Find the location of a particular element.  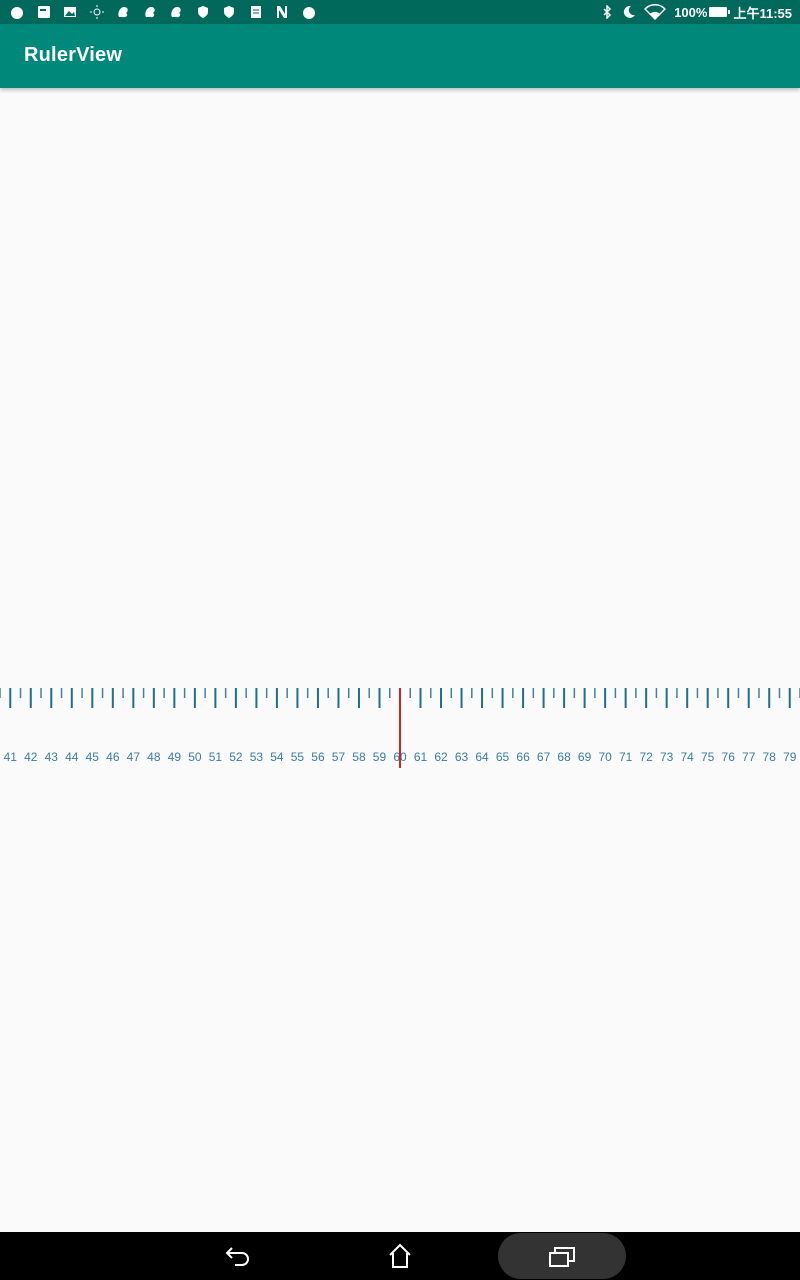

ruler-label: 43 is located at coordinates (52, 757).